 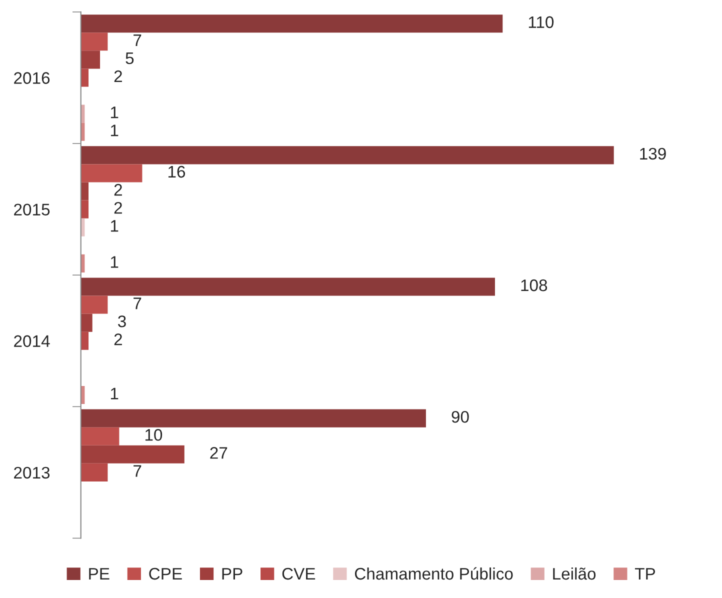 I want to click on legend-label: CPE, so click(x=165, y=574).